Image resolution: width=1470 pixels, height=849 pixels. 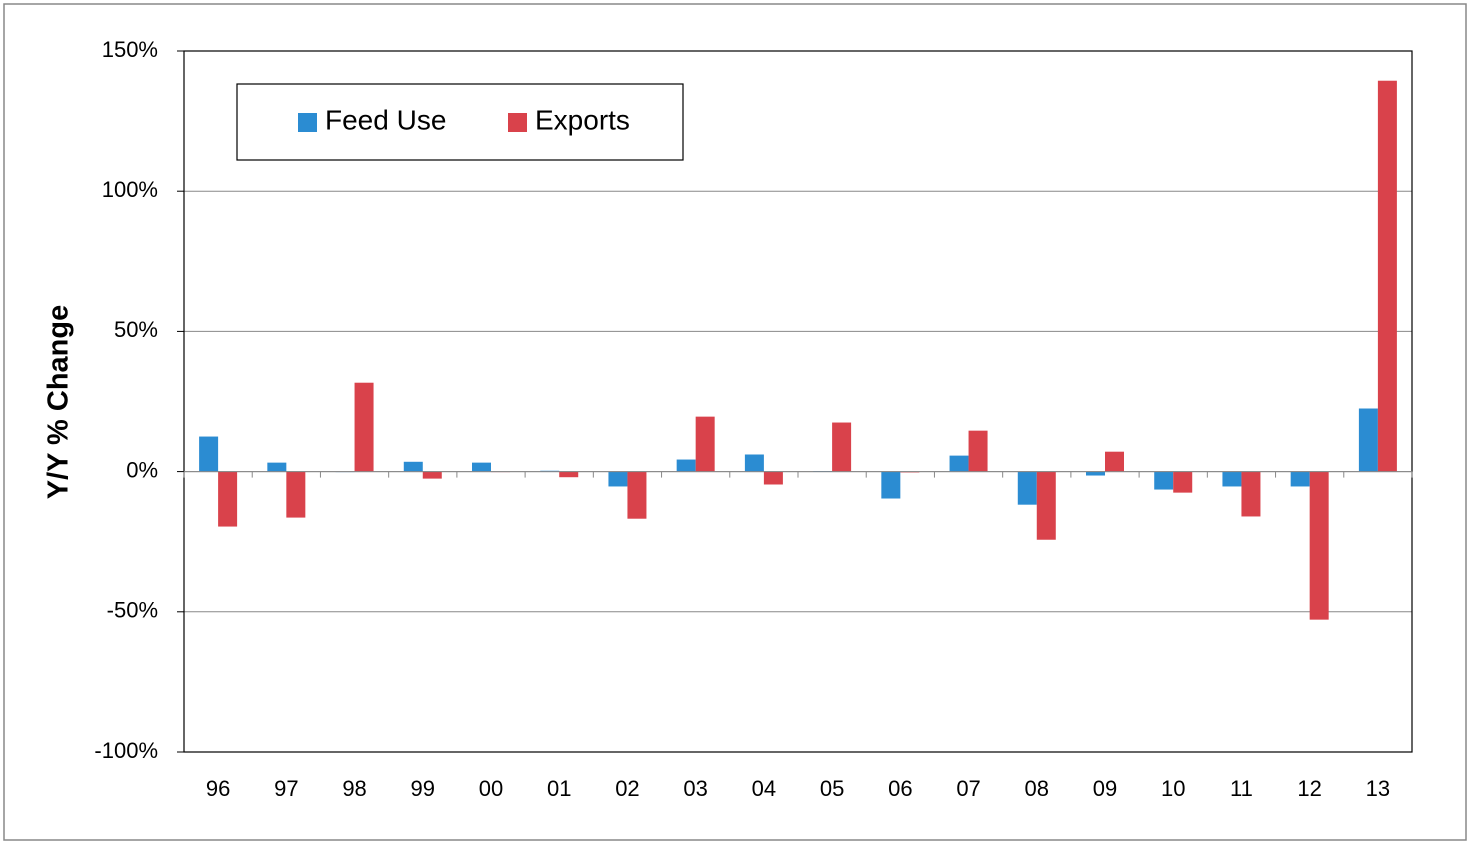 I want to click on x-tick-label: 99, so click(x=423, y=788).